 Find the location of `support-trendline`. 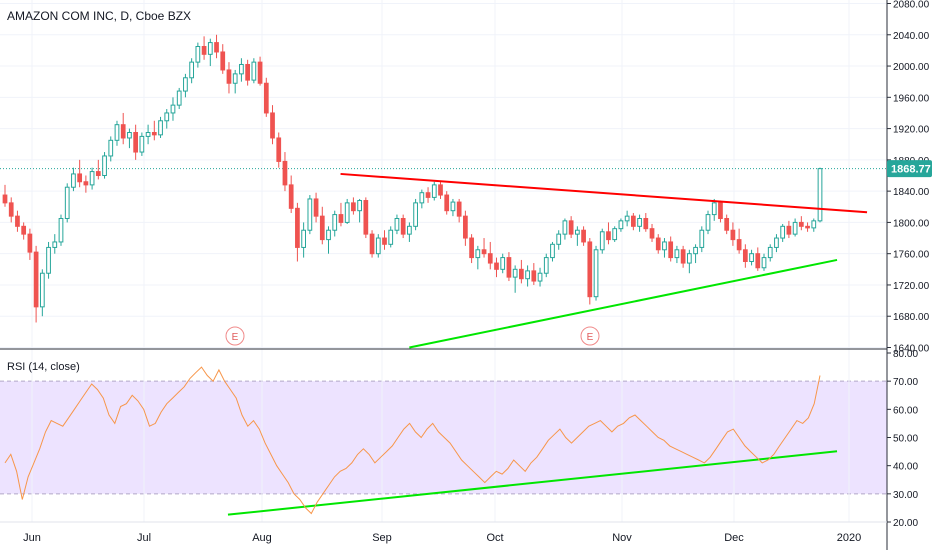

support-trendline is located at coordinates (623, 303).